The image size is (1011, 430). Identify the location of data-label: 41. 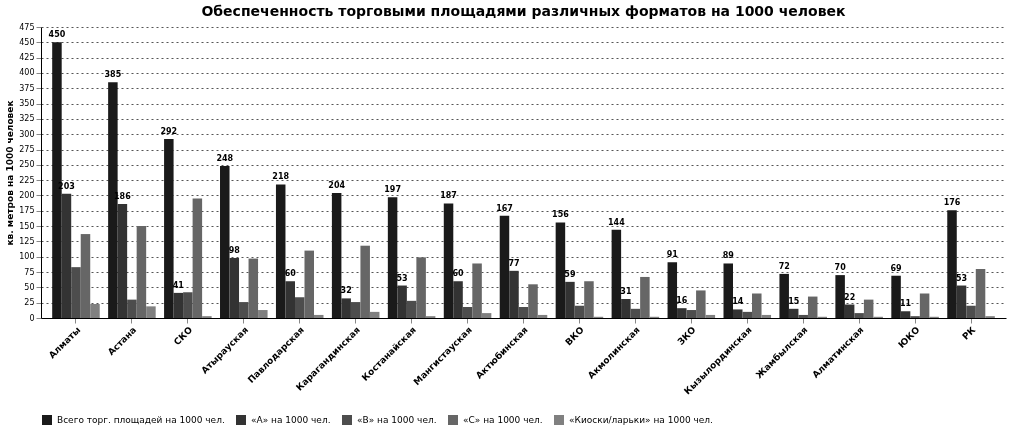
(178, 285).